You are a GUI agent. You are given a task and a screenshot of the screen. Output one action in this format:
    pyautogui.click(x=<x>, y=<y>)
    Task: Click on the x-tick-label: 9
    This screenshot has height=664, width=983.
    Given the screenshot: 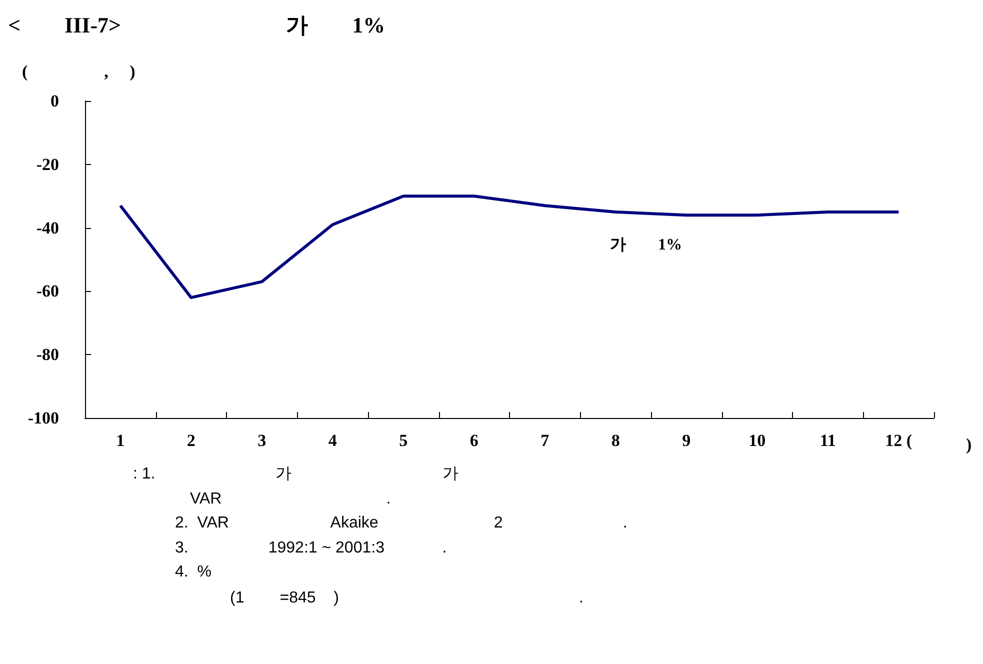 What is the action you would take?
    pyautogui.click(x=686, y=440)
    